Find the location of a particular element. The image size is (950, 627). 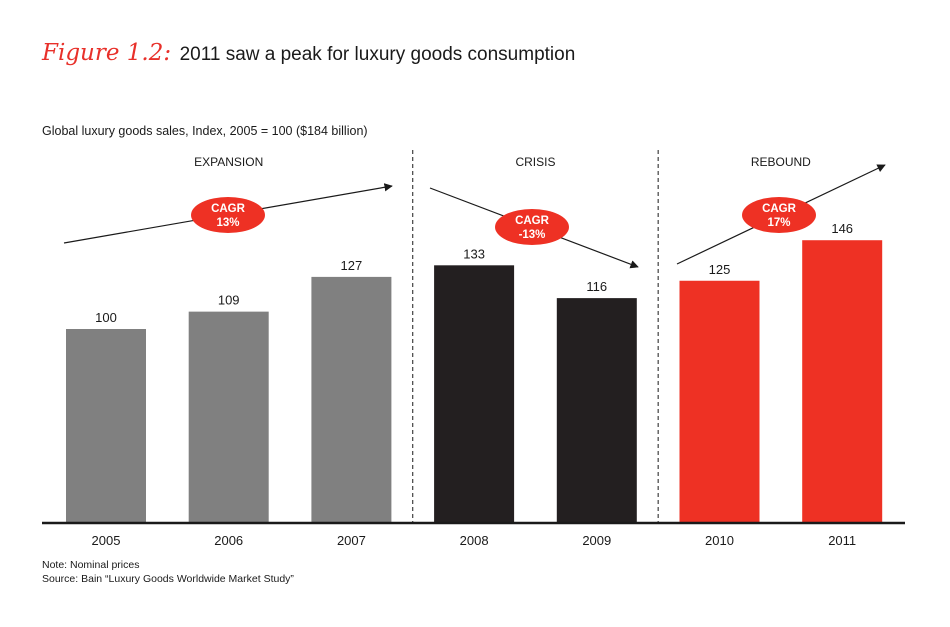

cagr-badge-expansion is located at coordinates (228, 215).